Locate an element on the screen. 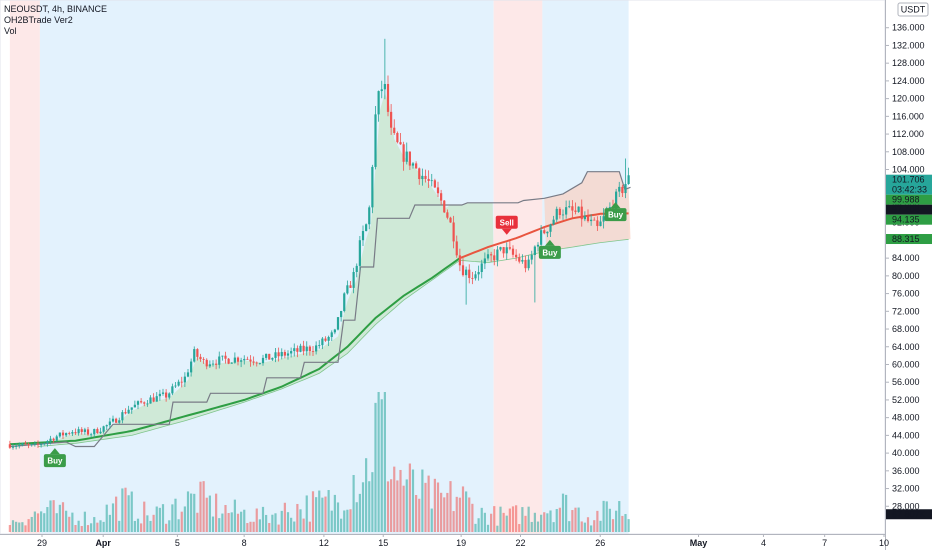 The width and height of the screenshot is (932, 550). symbol-title: NEOUSDT, 4h, BINANCE is located at coordinates (56, 9).